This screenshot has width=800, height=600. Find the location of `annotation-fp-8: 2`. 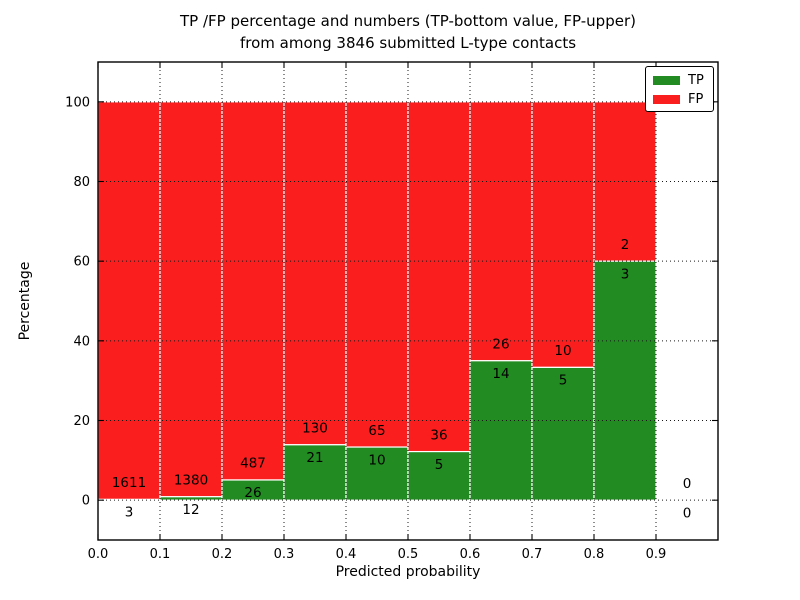

annotation-fp-8: 2 is located at coordinates (625, 245).